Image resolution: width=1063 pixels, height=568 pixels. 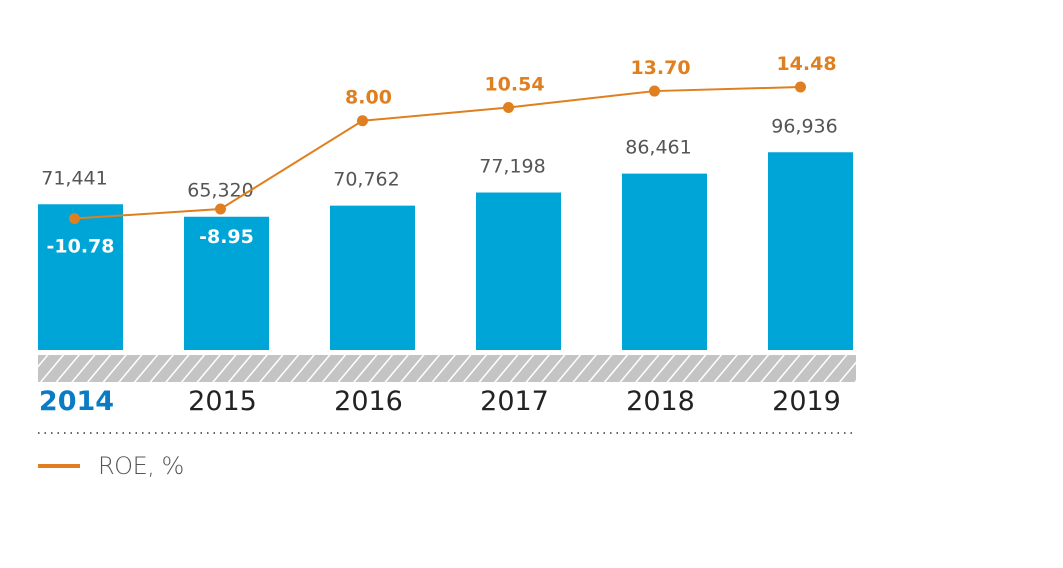 What do you see at coordinates (74, 178) in the screenshot?
I see `bar-label-2014: 71,441` at bounding box center [74, 178].